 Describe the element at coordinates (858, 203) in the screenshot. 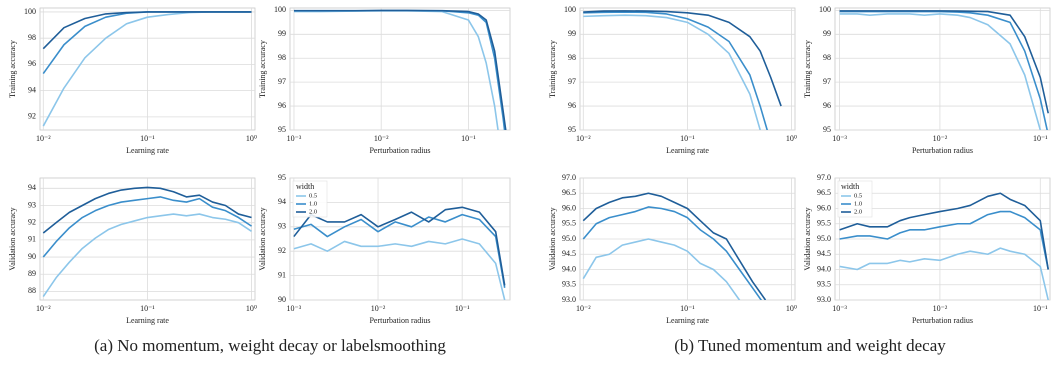

I see `legend-label: 1.0` at that location.